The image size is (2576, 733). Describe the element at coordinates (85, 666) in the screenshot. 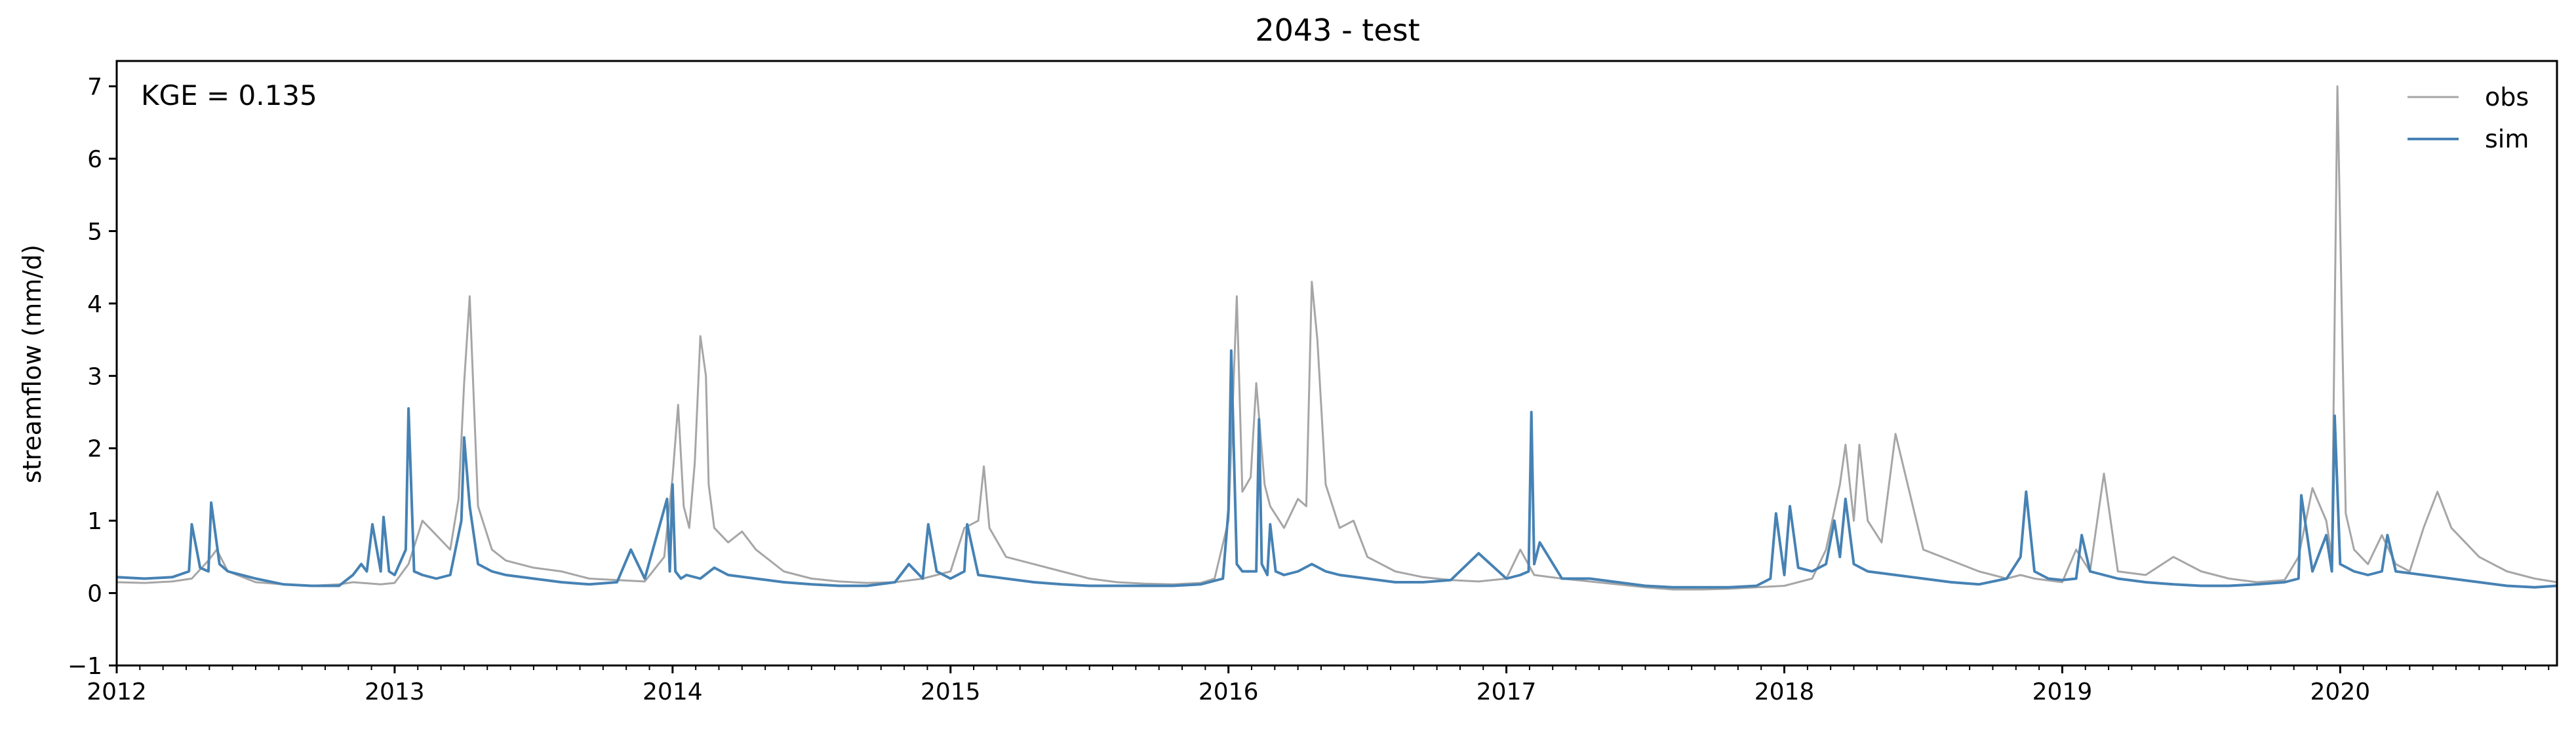

I see `y-tick-label: −1` at that location.